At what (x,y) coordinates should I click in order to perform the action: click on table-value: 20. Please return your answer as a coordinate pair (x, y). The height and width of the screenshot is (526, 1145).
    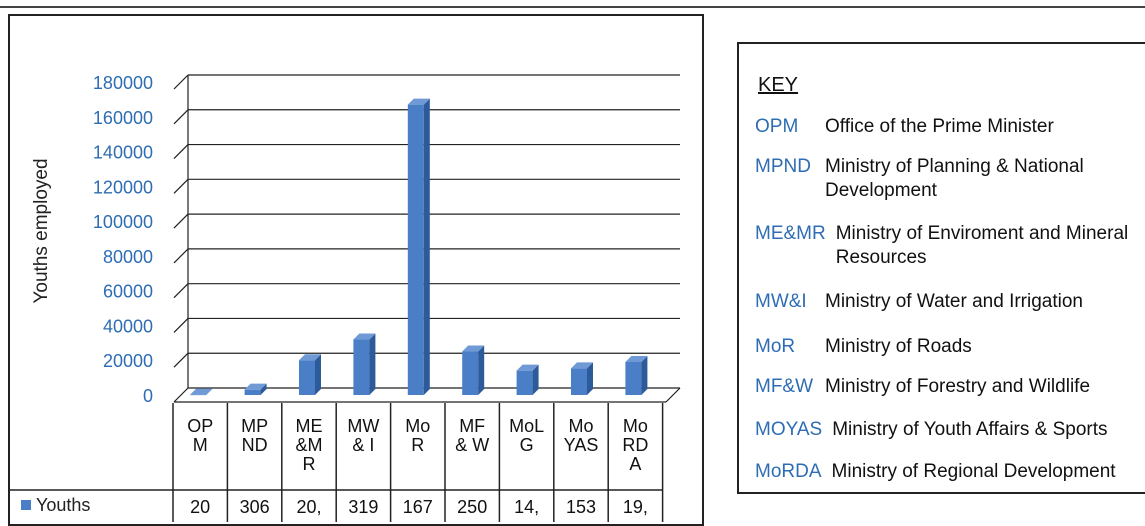
    Looking at the image, I should click on (200, 507).